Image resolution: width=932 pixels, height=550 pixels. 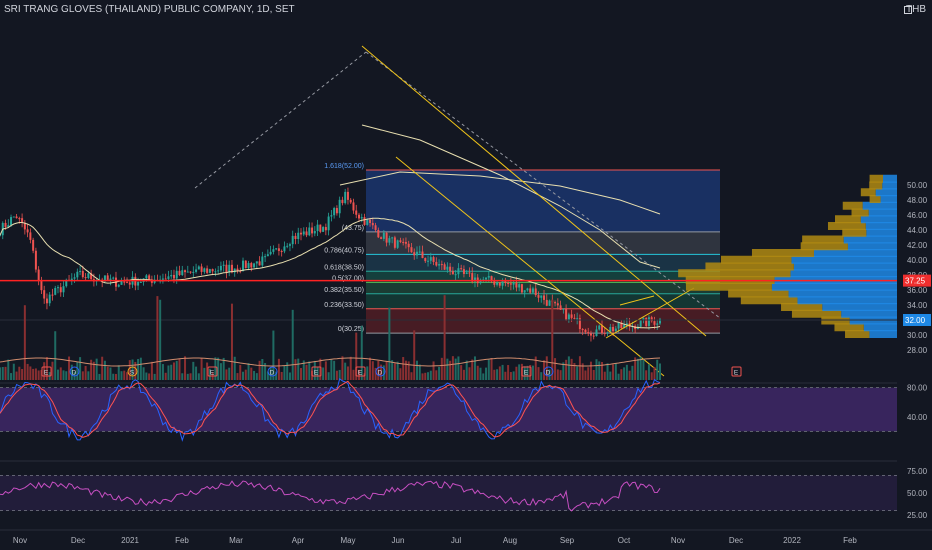 I want to click on wedge-resistance-line, so click(x=637, y=300).